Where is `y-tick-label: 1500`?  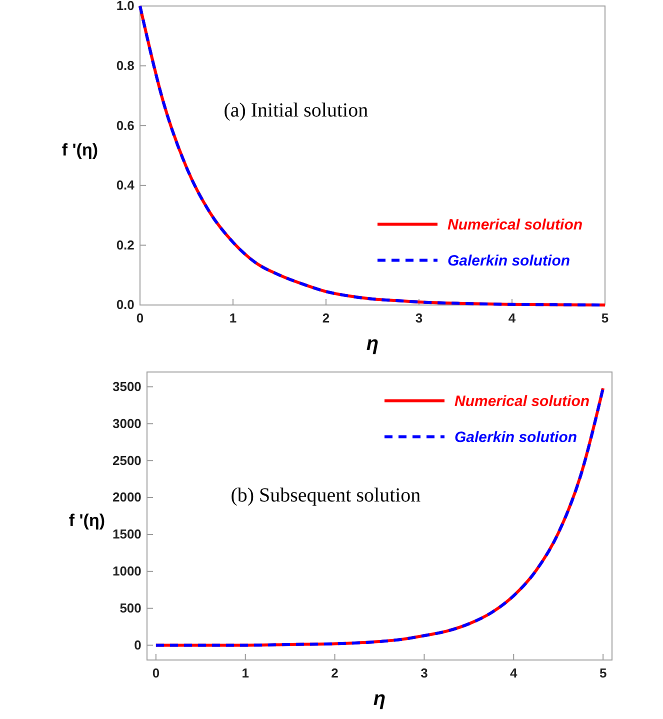
y-tick-label: 1500 is located at coordinates (127, 534).